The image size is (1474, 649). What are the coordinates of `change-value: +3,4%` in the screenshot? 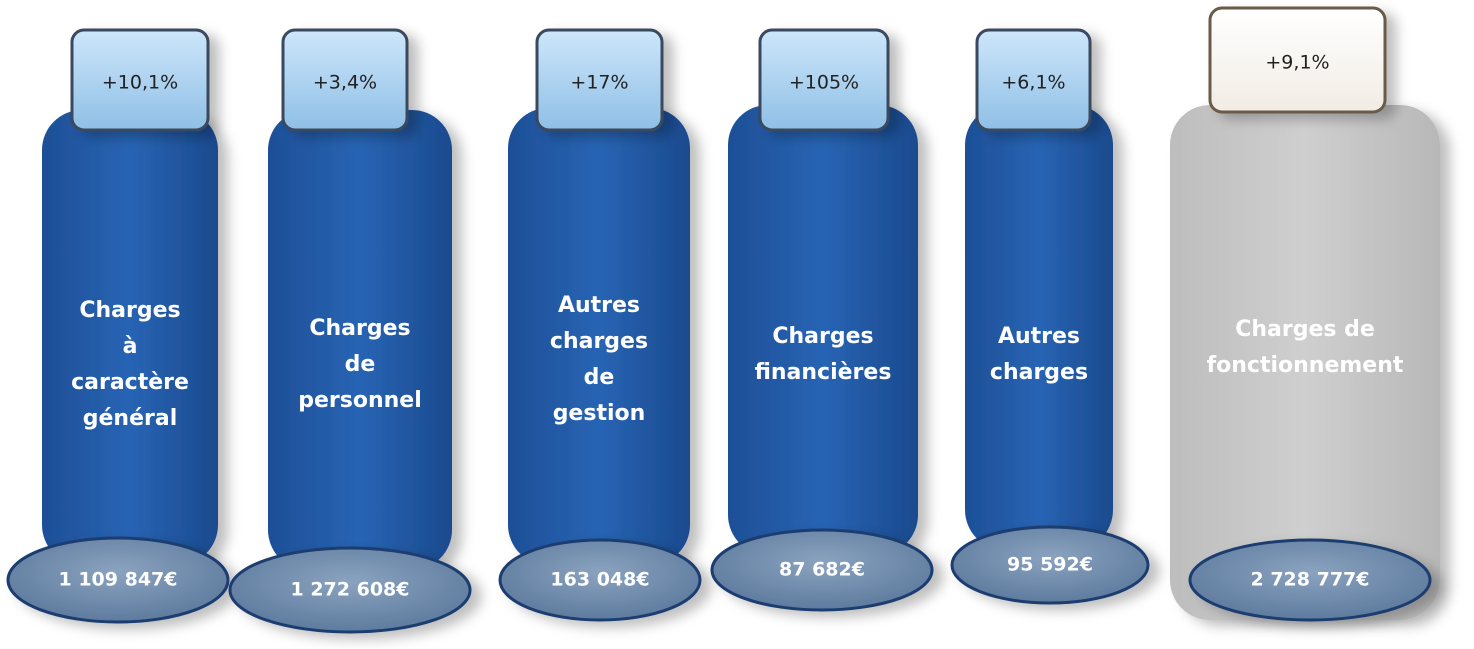 It's located at (345, 83).